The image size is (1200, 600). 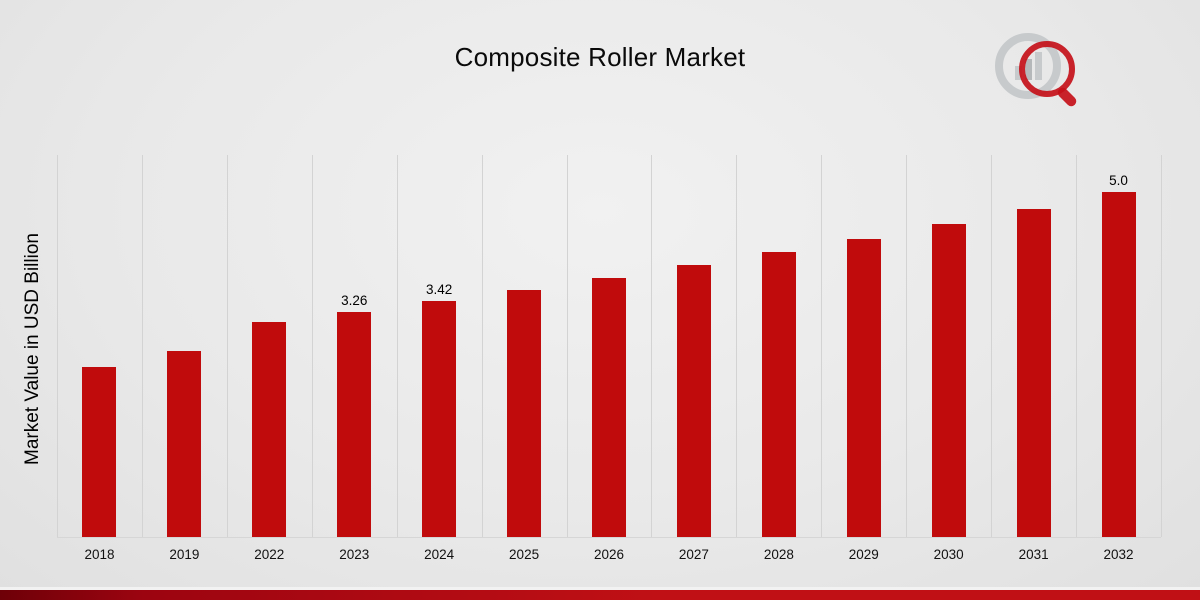 I want to click on bar-2031, so click(x=1034, y=373).